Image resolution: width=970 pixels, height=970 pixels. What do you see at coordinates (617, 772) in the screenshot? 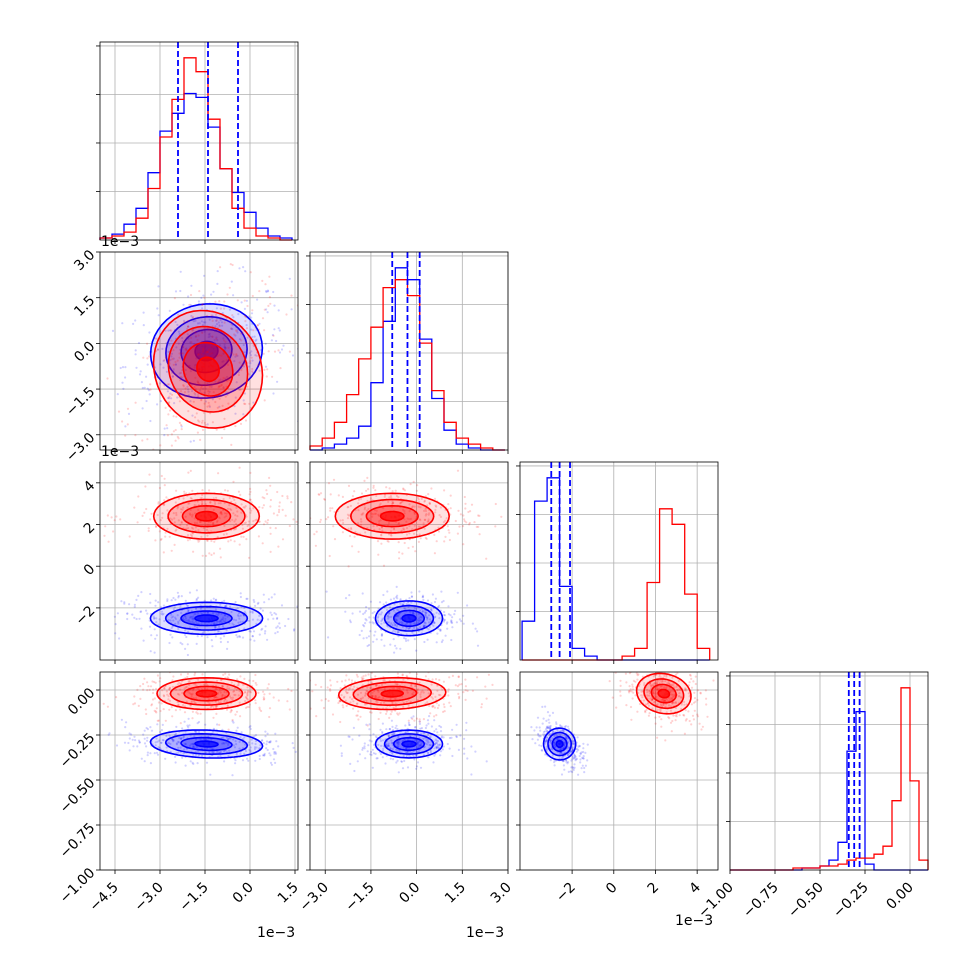
I see `pair-panel-r3-c2` at bounding box center [617, 772].